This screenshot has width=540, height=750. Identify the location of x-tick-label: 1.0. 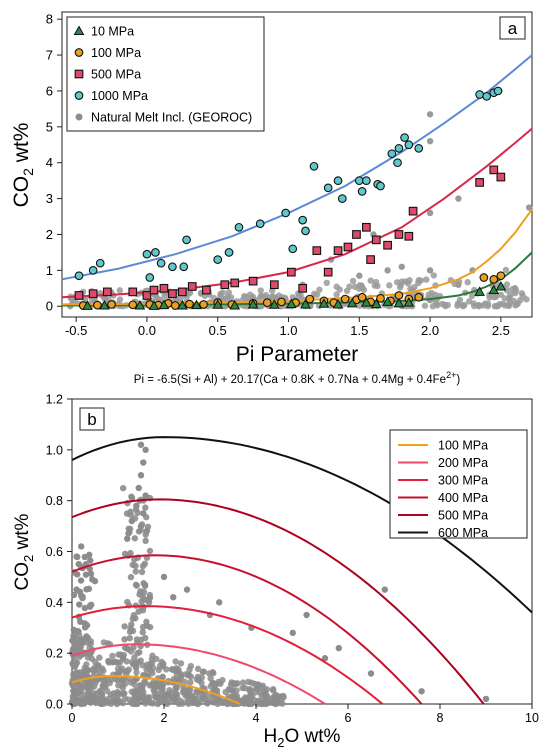
(288, 330).